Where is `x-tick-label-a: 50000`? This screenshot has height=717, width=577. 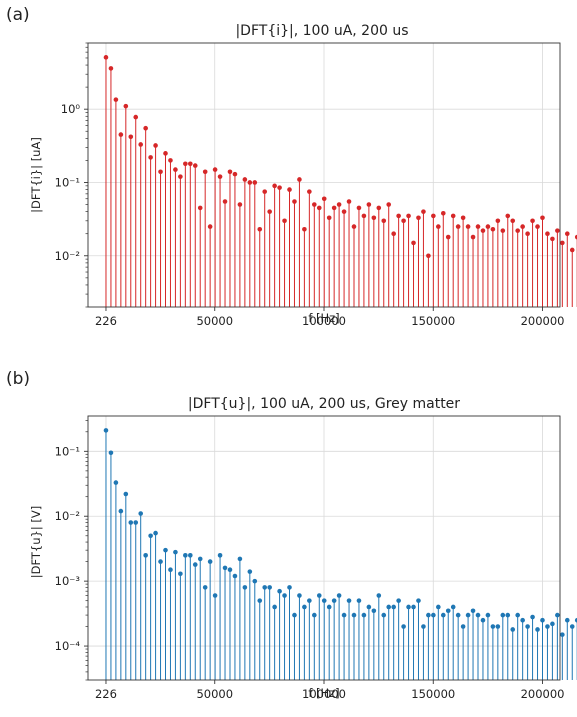
x-tick-label-a: 50000 is located at coordinates (214, 321).